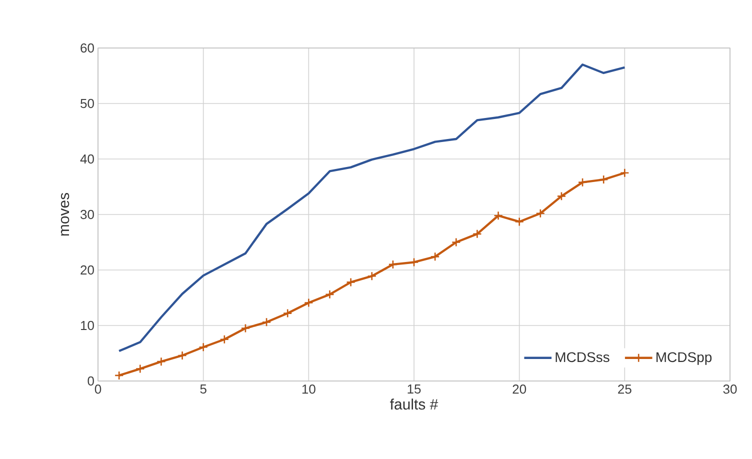  I want to click on y-tick-label: 20, so click(87, 270).